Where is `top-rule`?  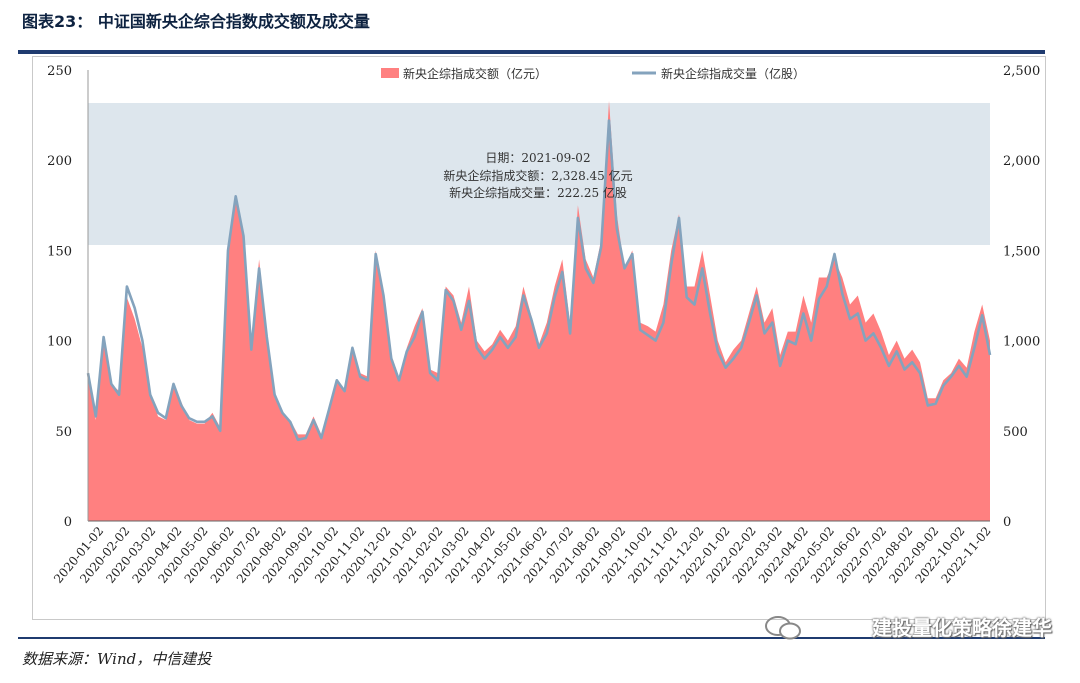
top-rule is located at coordinates (531, 52).